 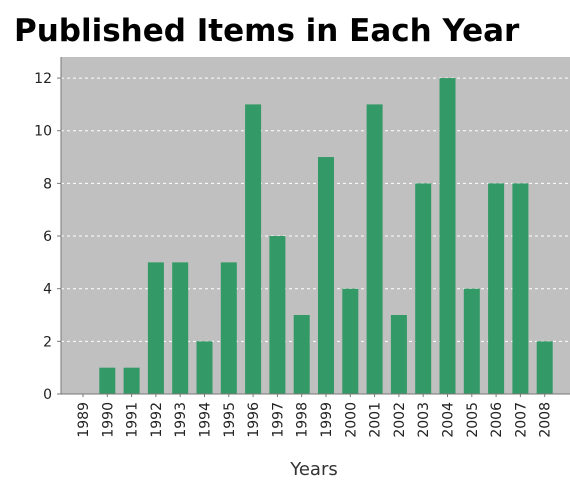 What do you see at coordinates (277, 315) in the screenshot?
I see `bar-1997` at bounding box center [277, 315].